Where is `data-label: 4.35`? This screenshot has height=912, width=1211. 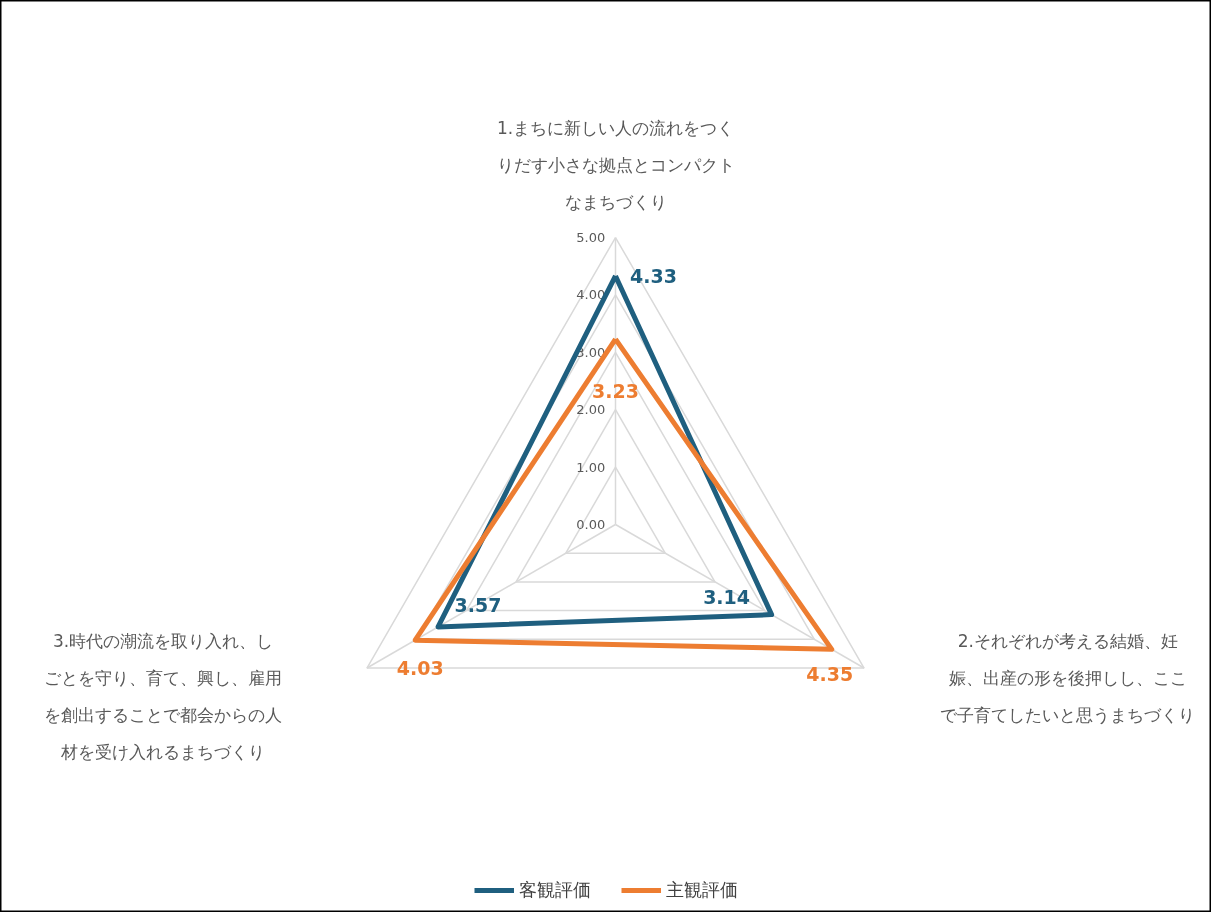
data-label: 4.35 is located at coordinates (830, 674).